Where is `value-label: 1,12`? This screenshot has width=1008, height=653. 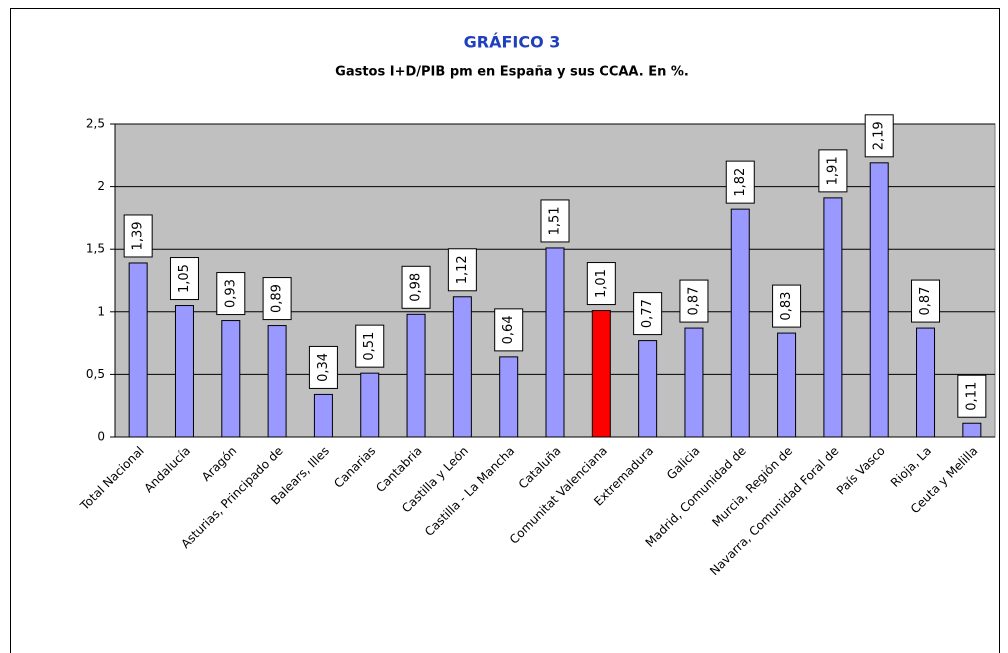
value-label: 1,12 is located at coordinates (462, 269).